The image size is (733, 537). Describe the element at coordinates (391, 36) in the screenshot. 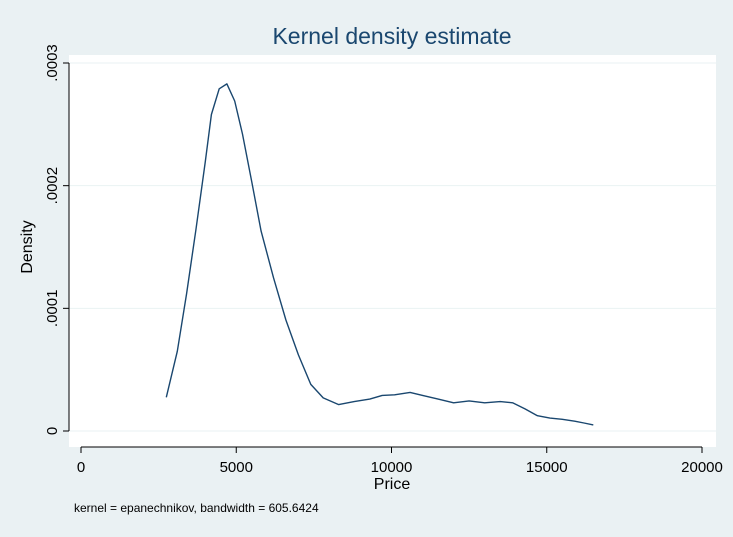

I see `chart-title: Kernel density estimate` at that location.